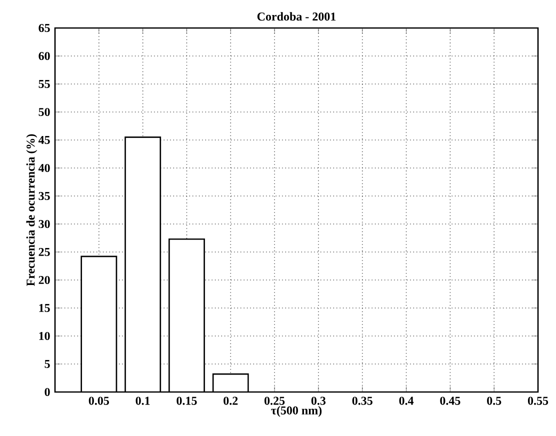 Image resolution: width=556 pixels, height=436 pixels. What do you see at coordinates (296, 16) in the screenshot?
I see `chart-title: Cordoba - 2001` at bounding box center [296, 16].